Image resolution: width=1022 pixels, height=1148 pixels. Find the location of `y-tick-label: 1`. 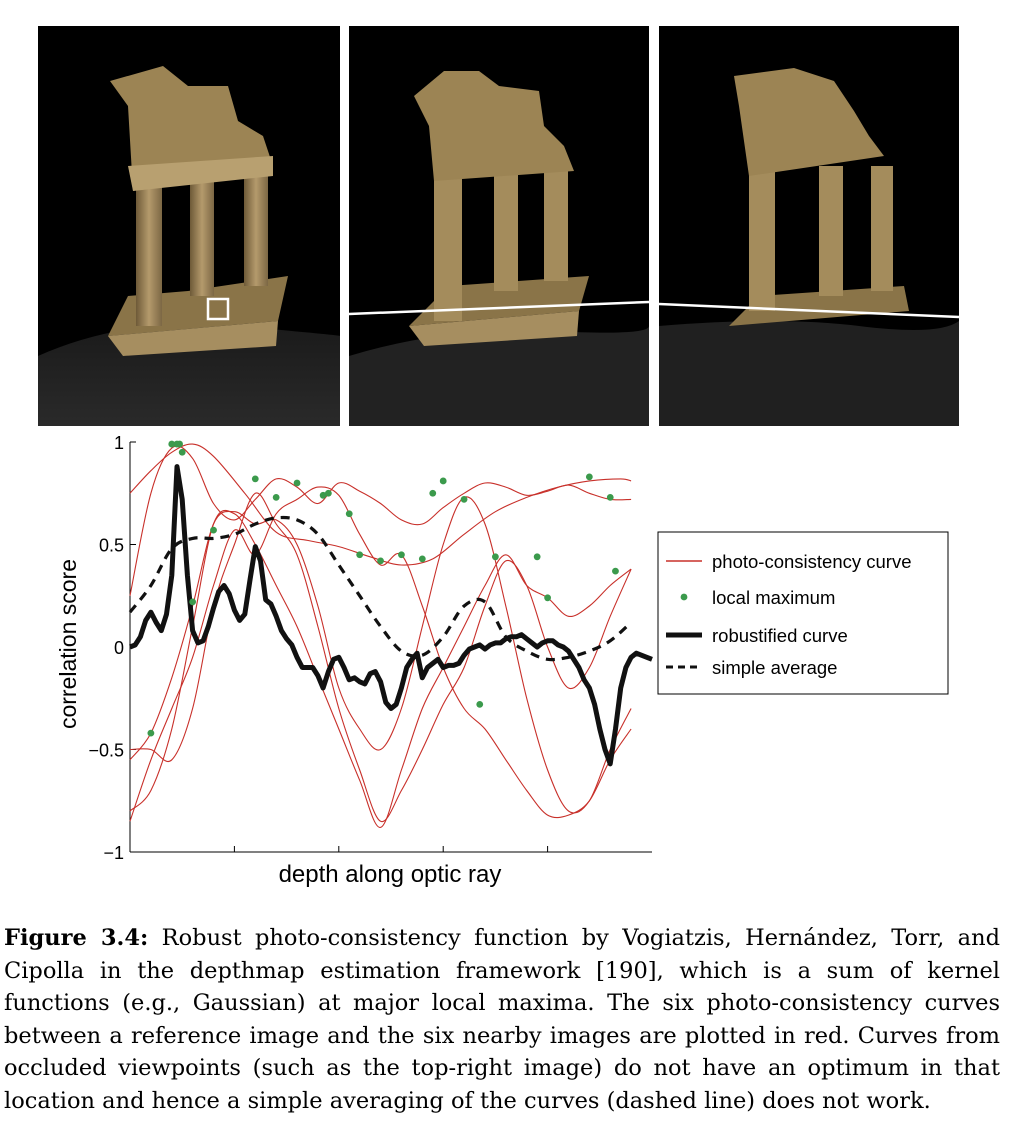

y-tick-label: 1 is located at coordinates (119, 443).